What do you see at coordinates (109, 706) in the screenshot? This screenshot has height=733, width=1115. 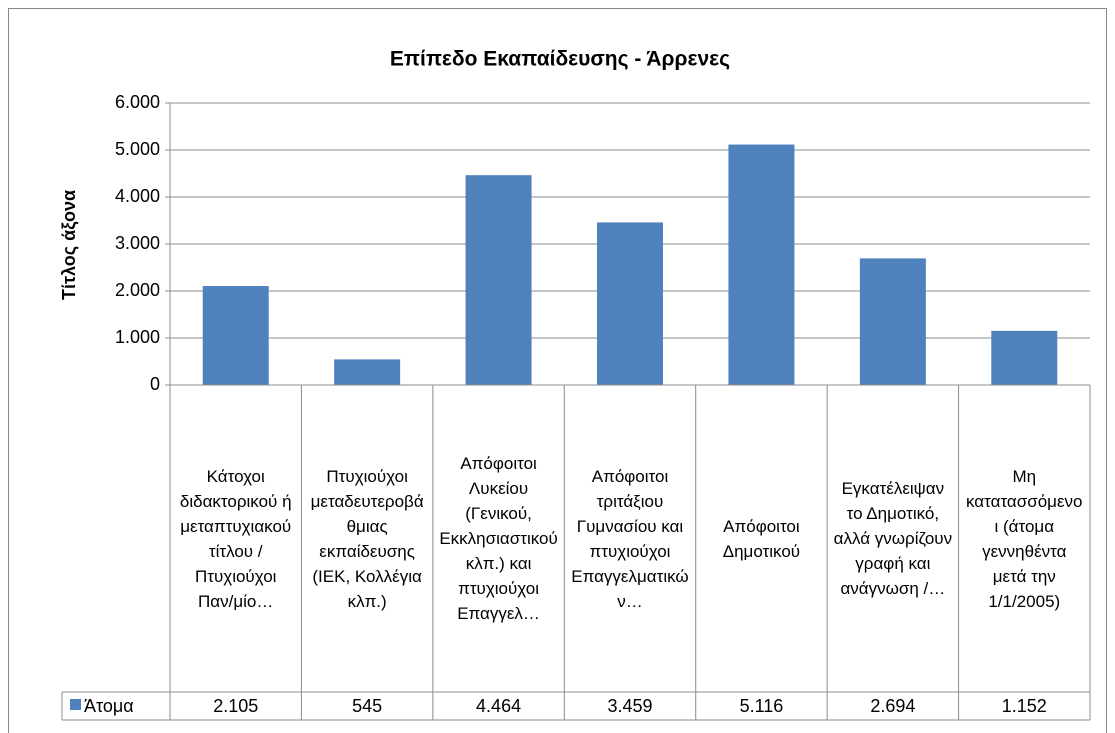 I see `legend-label: Άτομα` at bounding box center [109, 706].